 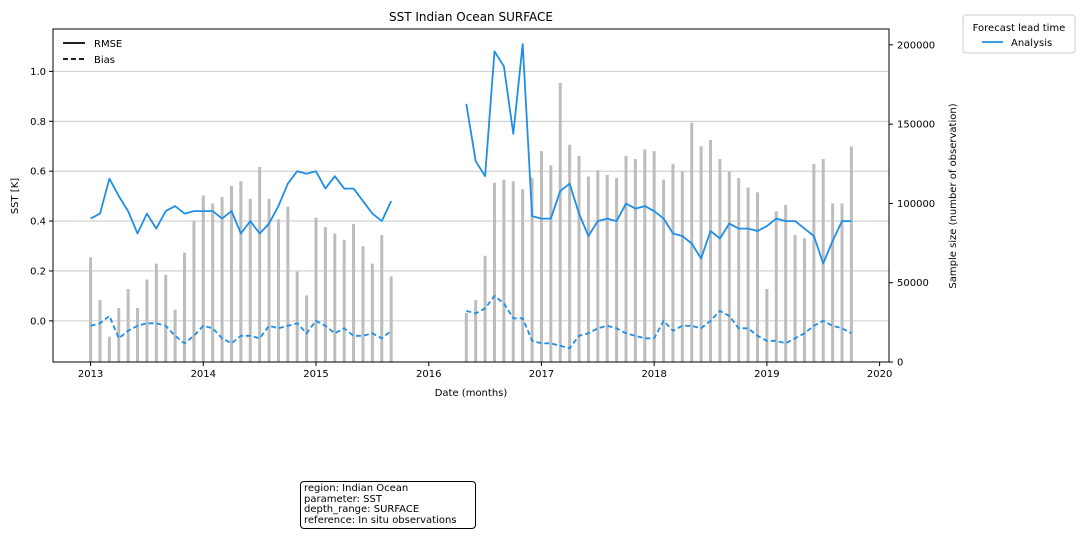 What do you see at coordinates (428, 374) in the screenshot?
I see `x-tick-label: 2016` at bounding box center [428, 374].